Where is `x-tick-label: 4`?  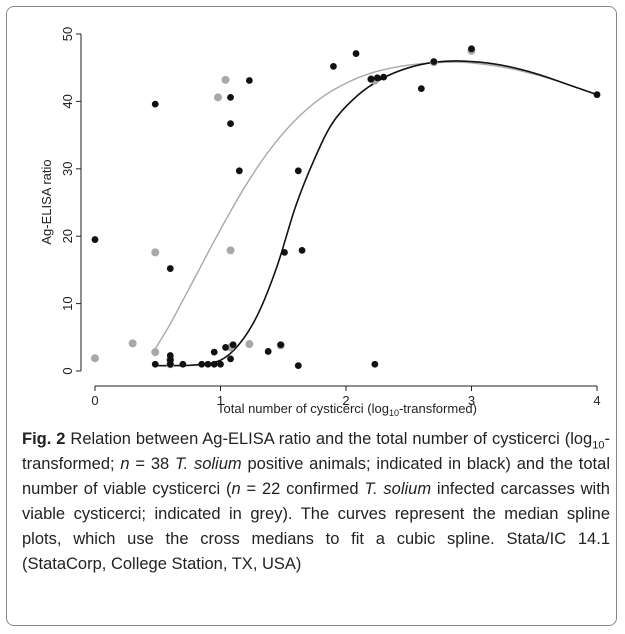
x-tick-label: 4 is located at coordinates (596, 400).